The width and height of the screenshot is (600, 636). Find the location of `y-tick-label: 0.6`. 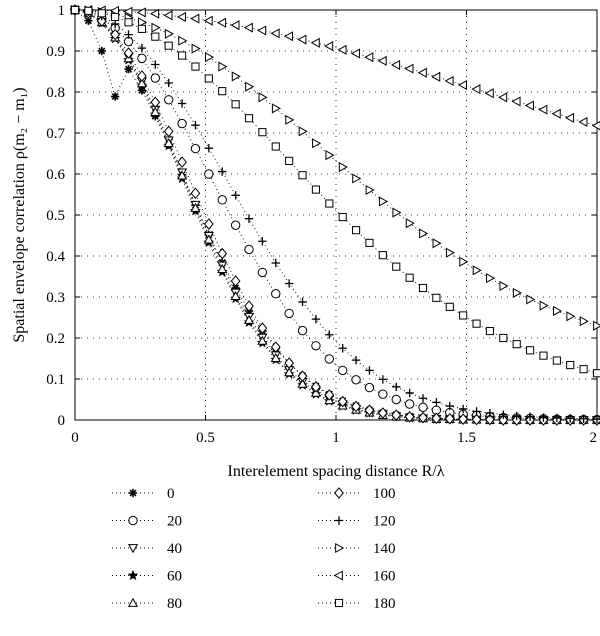

y-tick-label: 0.6 is located at coordinates (55, 175).